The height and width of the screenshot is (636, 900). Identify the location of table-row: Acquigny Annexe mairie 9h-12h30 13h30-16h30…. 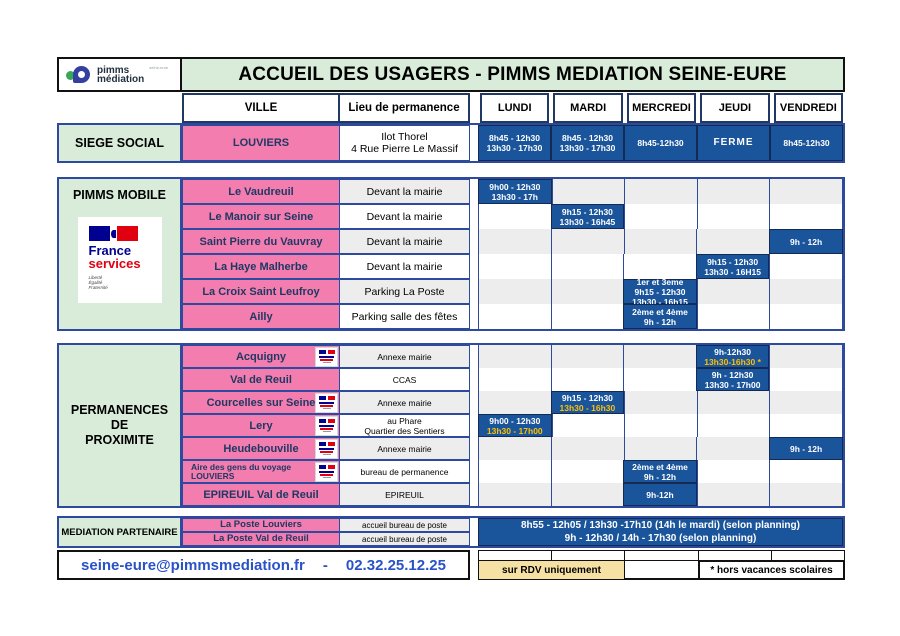
(512, 356).